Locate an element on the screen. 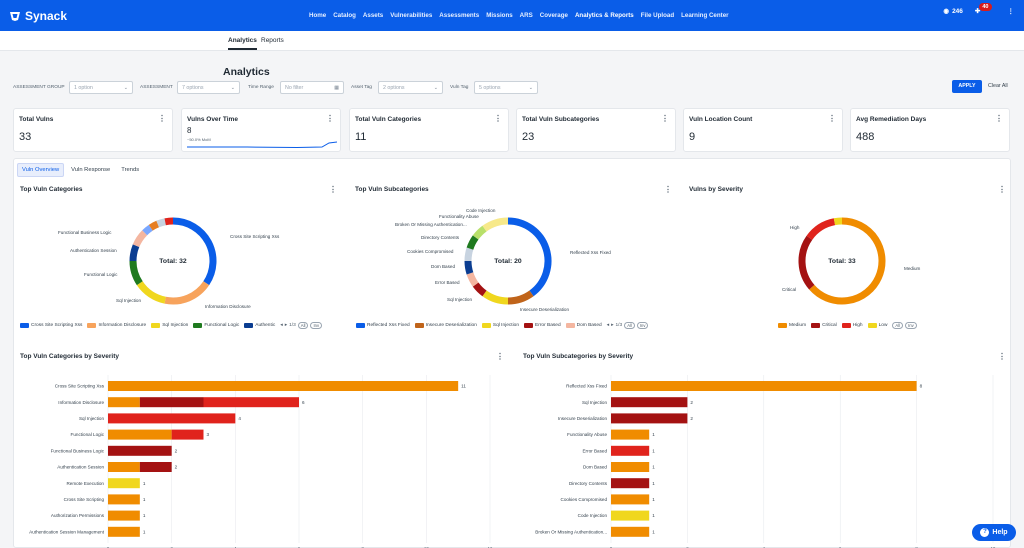 This screenshot has width=1024, height=548. apply-button: APPLY is located at coordinates (967, 86).